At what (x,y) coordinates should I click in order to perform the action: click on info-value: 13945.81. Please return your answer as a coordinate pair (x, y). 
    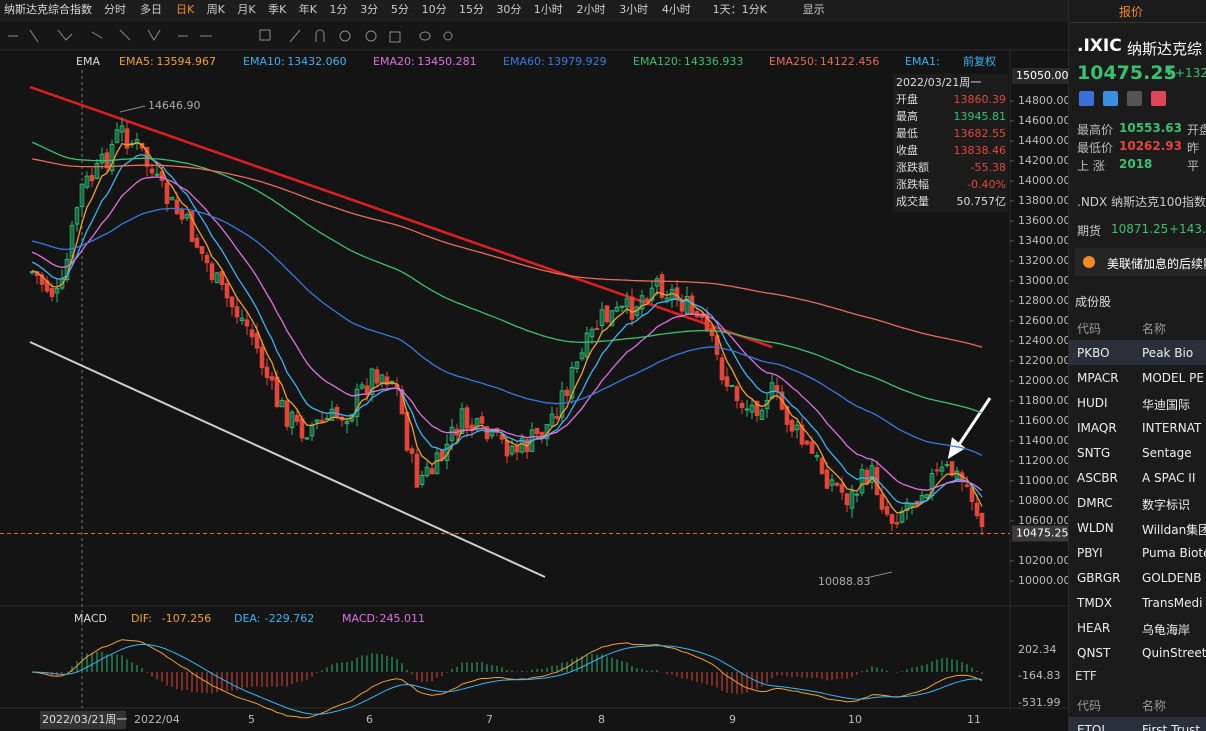
    Looking at the image, I should click on (980, 116).